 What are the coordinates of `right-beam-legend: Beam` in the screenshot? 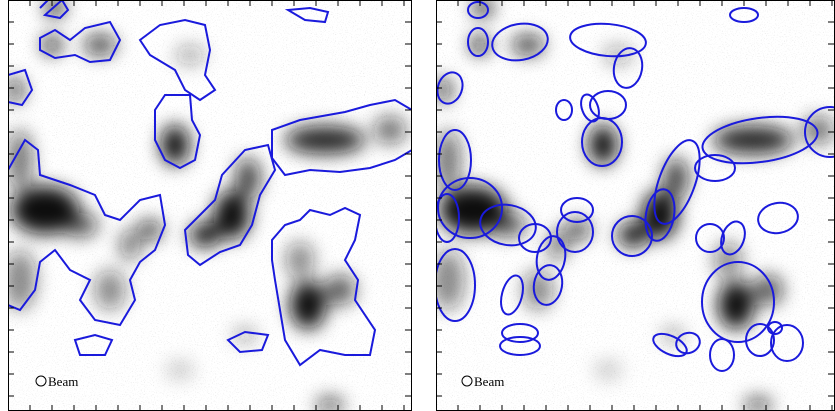 It's located at (482, 381).